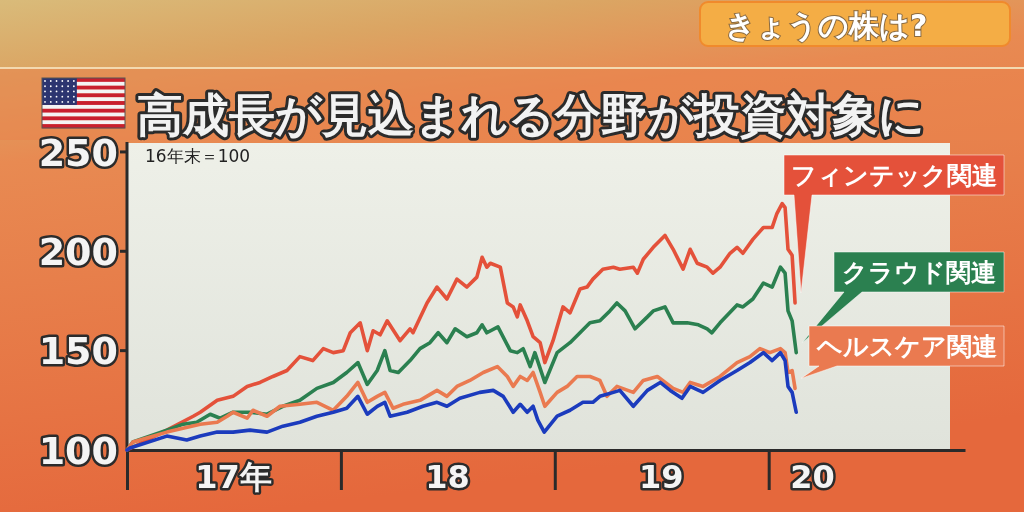 The height and width of the screenshot is (512, 1024). I want to click on x-tick-label: 19, so click(661, 477).